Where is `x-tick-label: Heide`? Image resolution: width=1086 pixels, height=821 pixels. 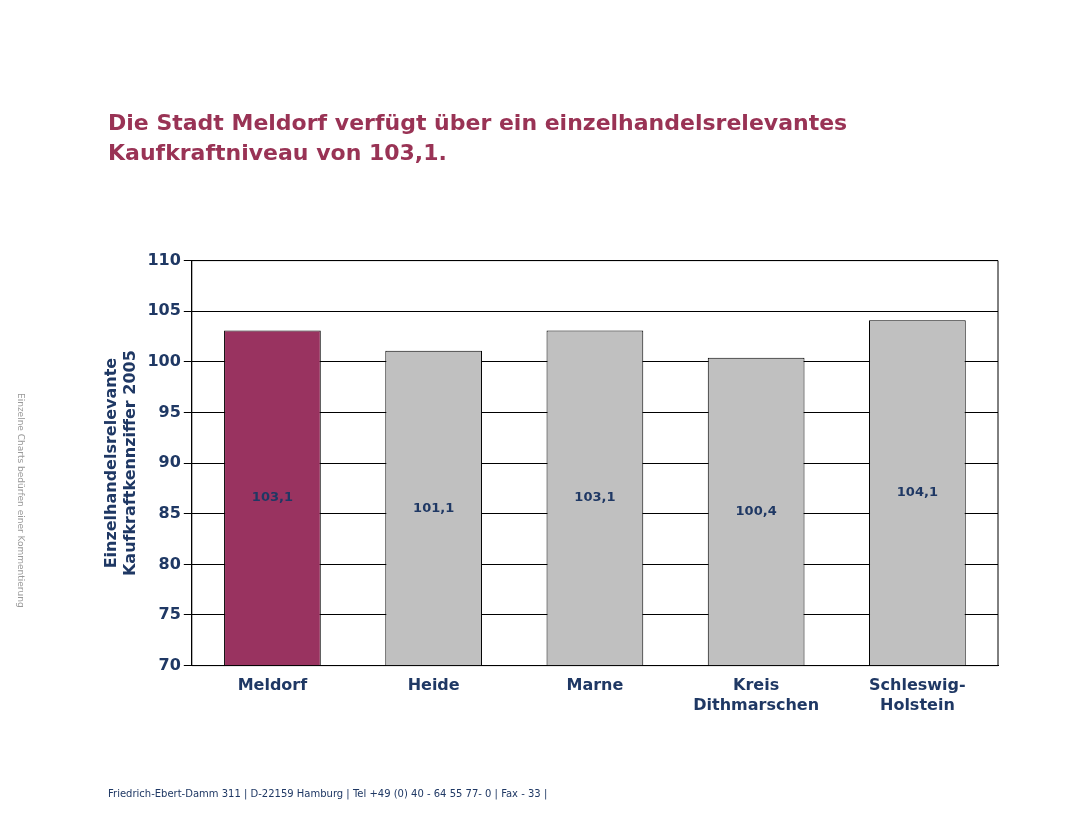 x-tick-label: Heide is located at coordinates (433, 685).